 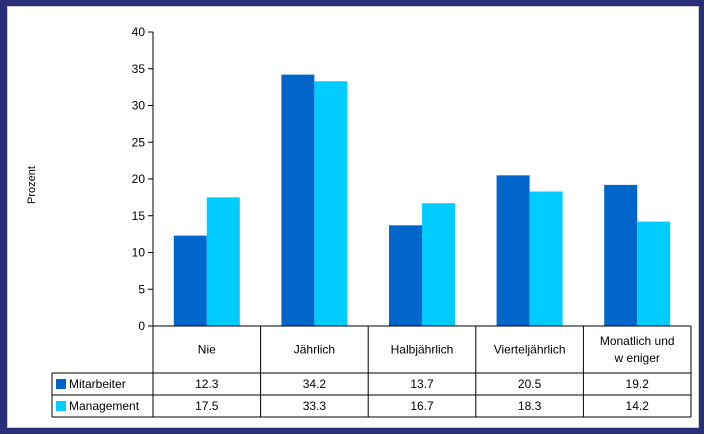 I want to click on legend-key-mitarbeiter, so click(x=61, y=384).